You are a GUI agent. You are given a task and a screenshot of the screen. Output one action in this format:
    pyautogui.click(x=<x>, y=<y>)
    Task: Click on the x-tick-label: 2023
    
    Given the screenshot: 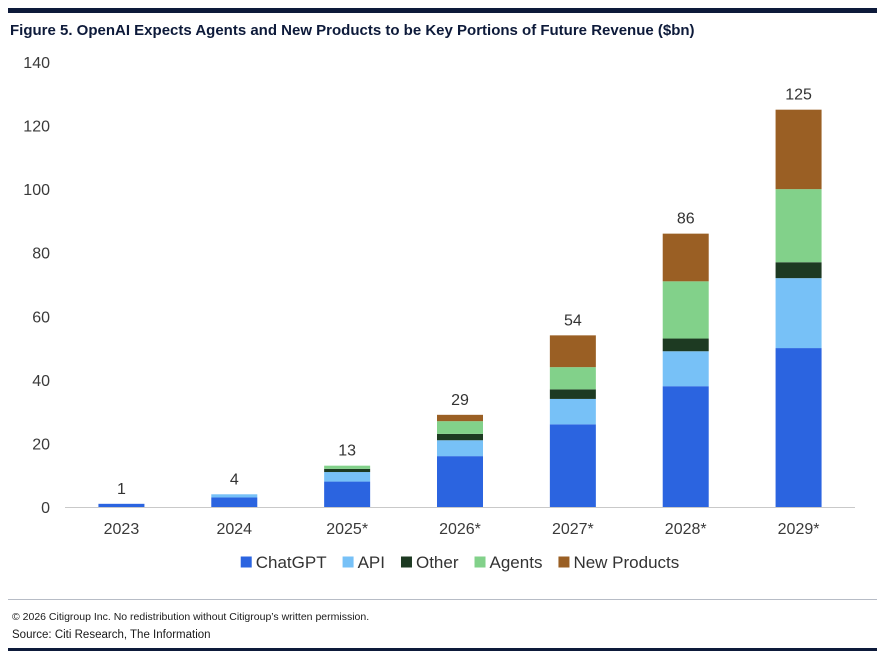 What is the action you would take?
    pyautogui.click(x=122, y=529)
    